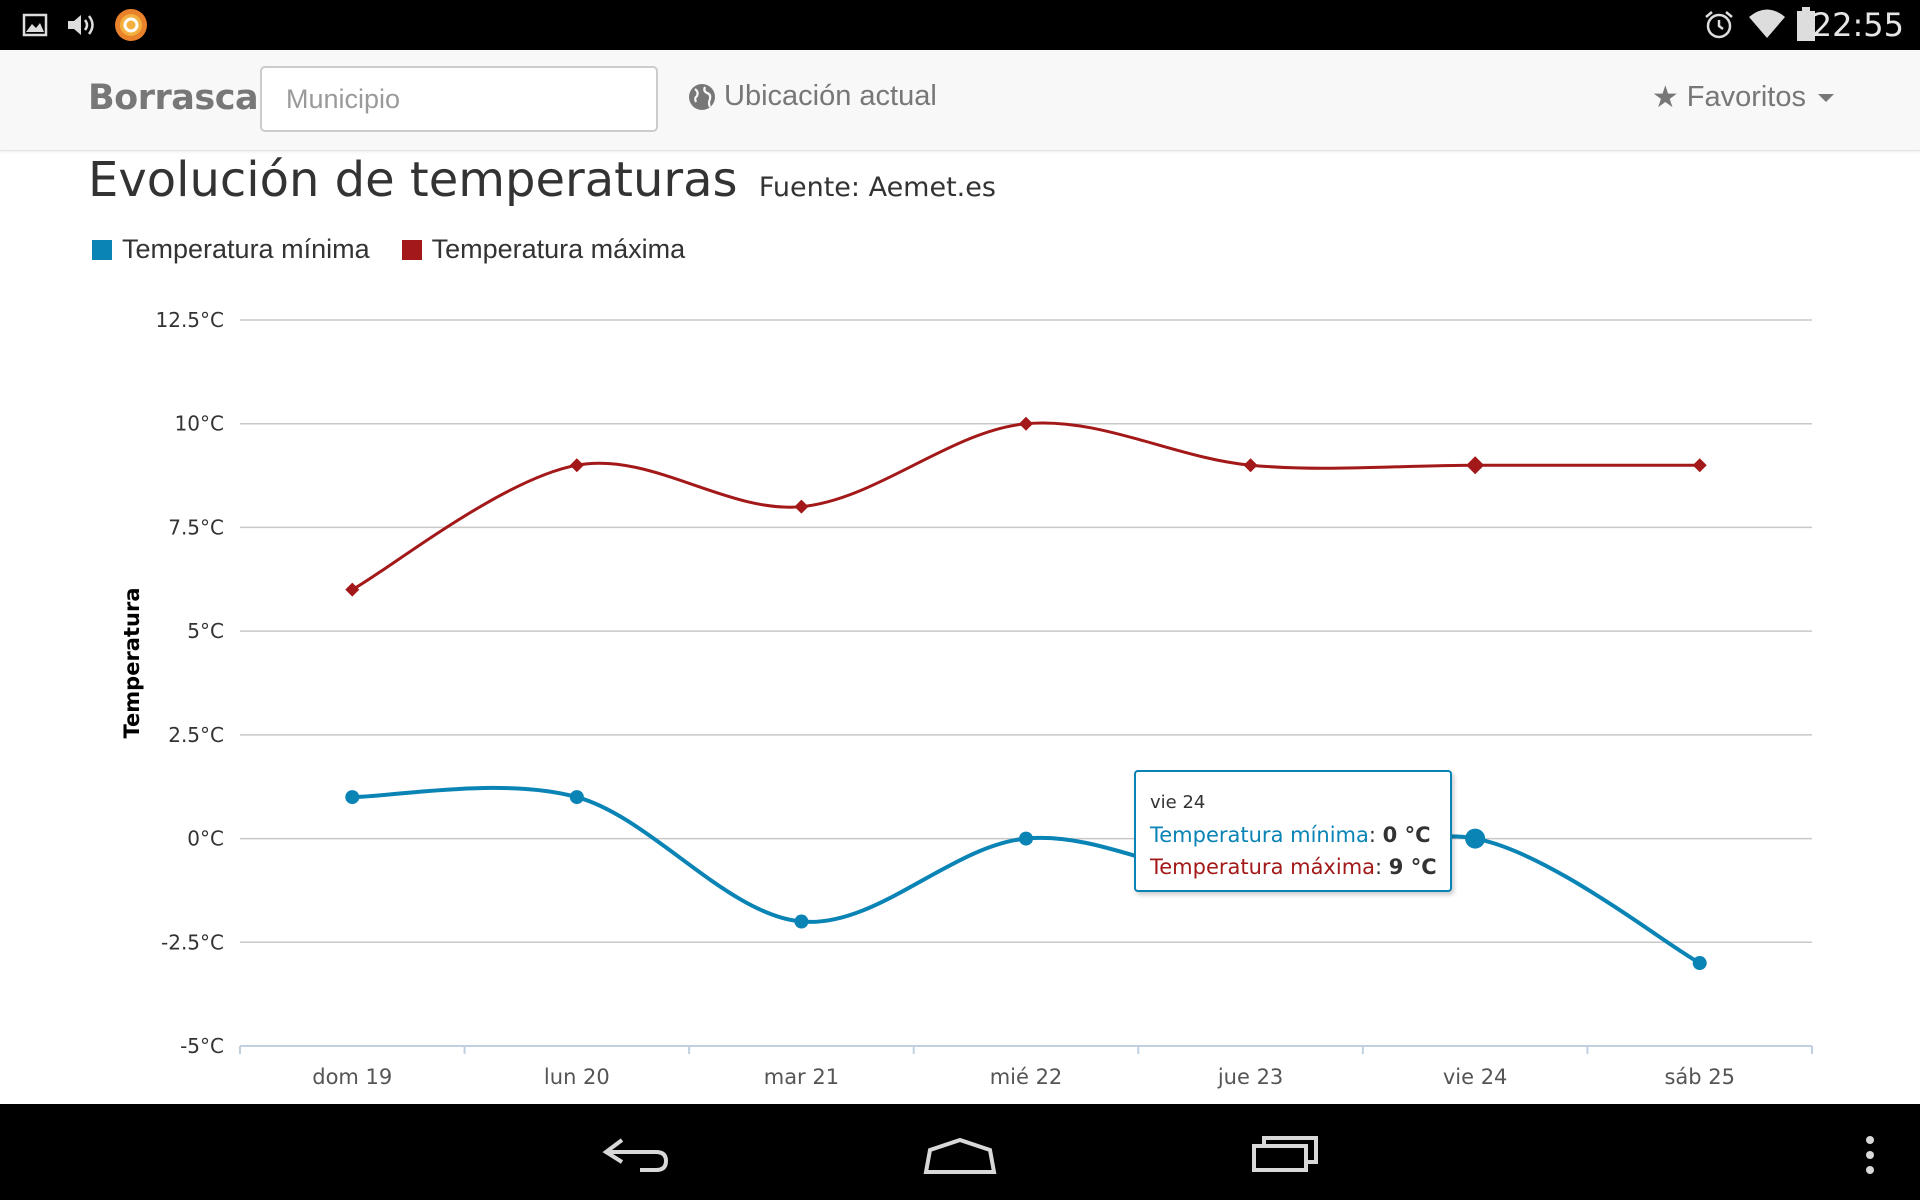 The width and height of the screenshot is (1920, 1200). What do you see at coordinates (1263, 867) in the screenshot?
I see `tooltip-label-max: Temperatura máxima` at bounding box center [1263, 867].